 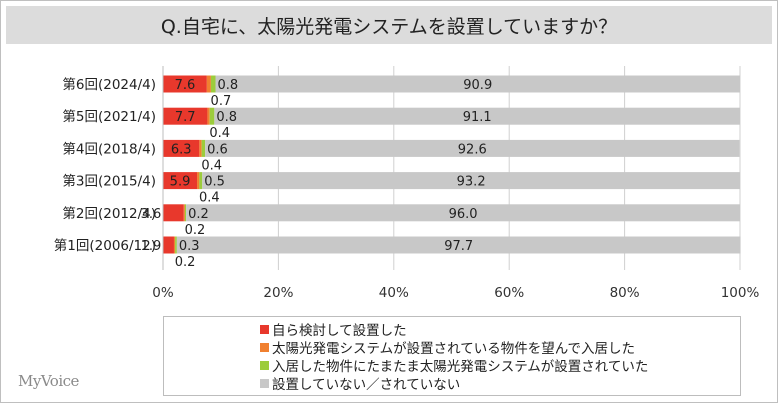 What do you see at coordinates (48, 381) in the screenshot?
I see `myvoice-logo: MyVoice` at bounding box center [48, 381].